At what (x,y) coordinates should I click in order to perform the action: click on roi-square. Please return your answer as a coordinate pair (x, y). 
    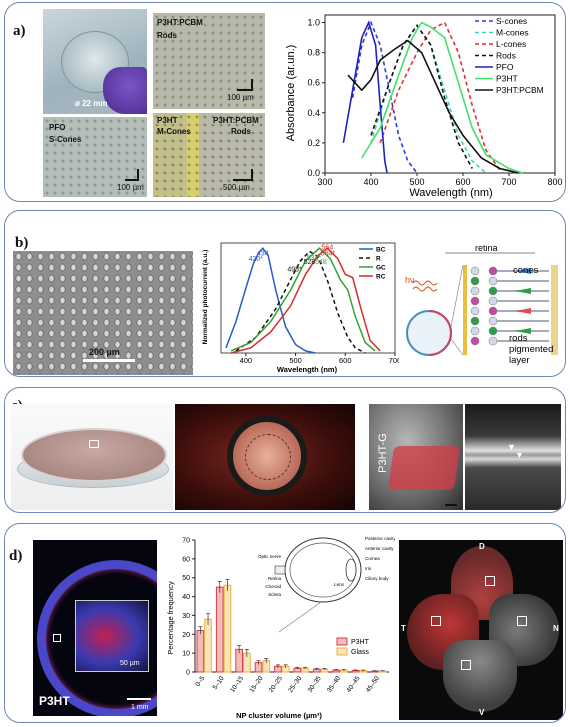
    Looking at the image, I should click on (466, 665).